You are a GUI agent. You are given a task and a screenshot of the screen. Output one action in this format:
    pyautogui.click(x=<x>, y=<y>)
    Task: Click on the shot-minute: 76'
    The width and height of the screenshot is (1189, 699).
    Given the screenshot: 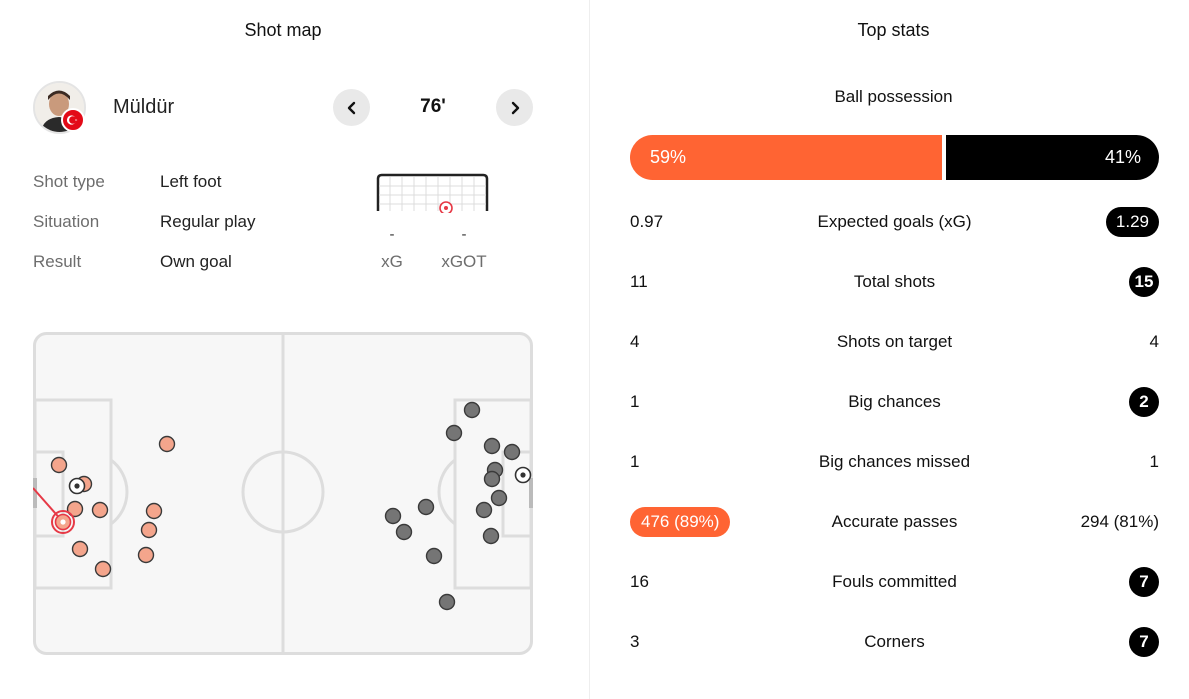 What is the action you would take?
    pyautogui.click(x=433, y=106)
    